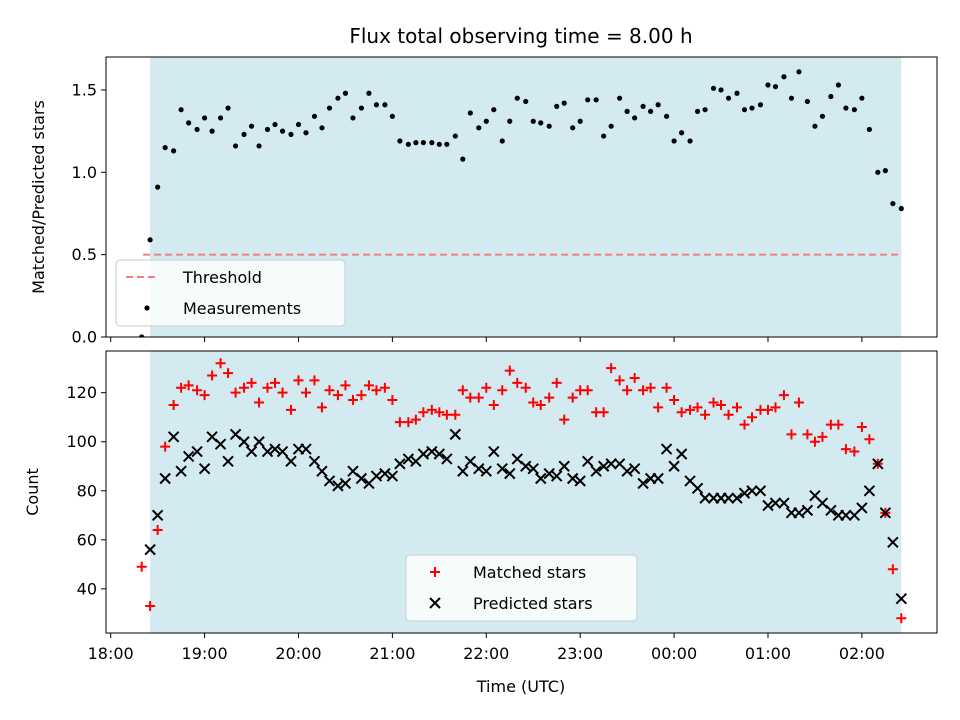 The image size is (960, 720). What do you see at coordinates (435, 572) in the screenshot?
I see `legend-matched-swatch` at bounding box center [435, 572].